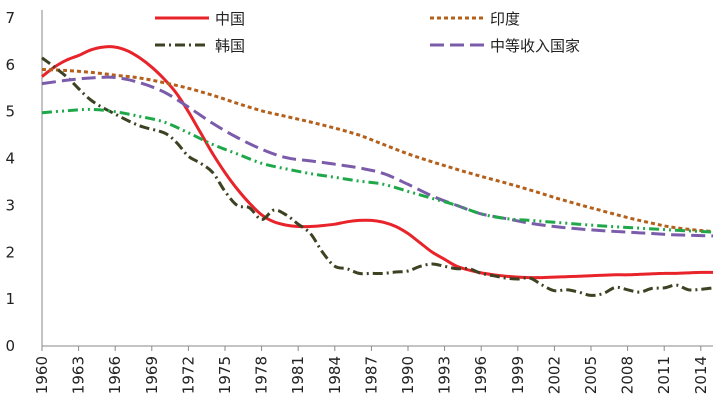  What do you see at coordinates (701, 375) in the screenshot?
I see `x-tick-label: 2014` at bounding box center [701, 375].